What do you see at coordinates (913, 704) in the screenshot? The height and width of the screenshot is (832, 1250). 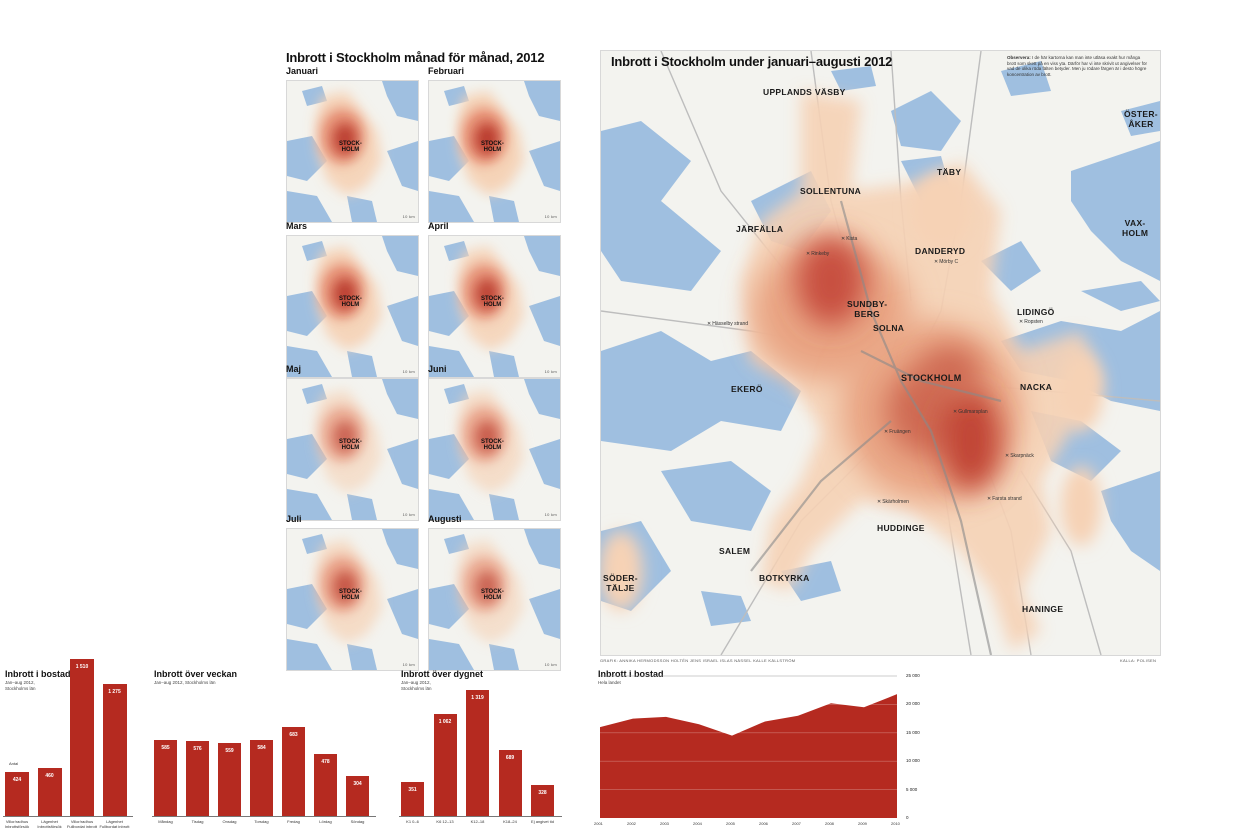 I see `ytick-label-4: 20 000` at bounding box center [913, 704].